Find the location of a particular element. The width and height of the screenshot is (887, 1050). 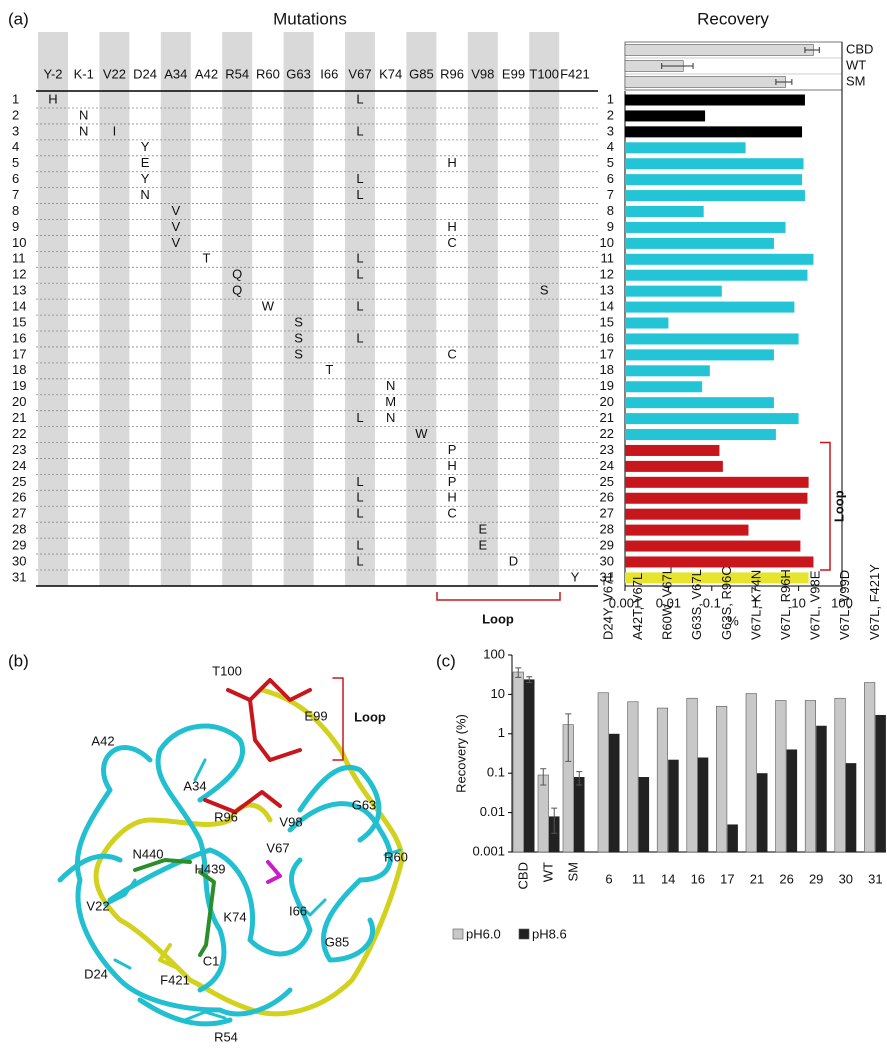

row-label: 23 is located at coordinates (19, 449).